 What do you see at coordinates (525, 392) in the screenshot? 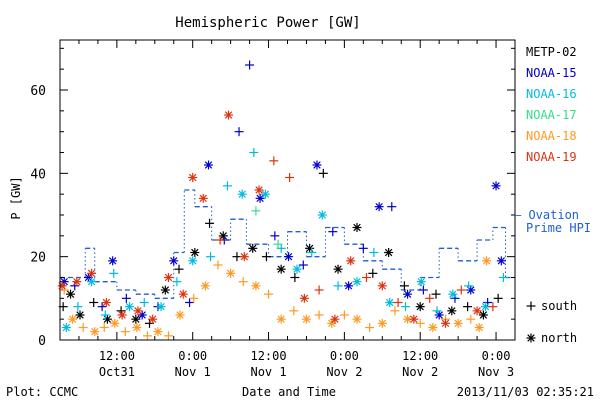
I see `footer-timestamp: 2013/11/03 02:35:21` at bounding box center [525, 392].